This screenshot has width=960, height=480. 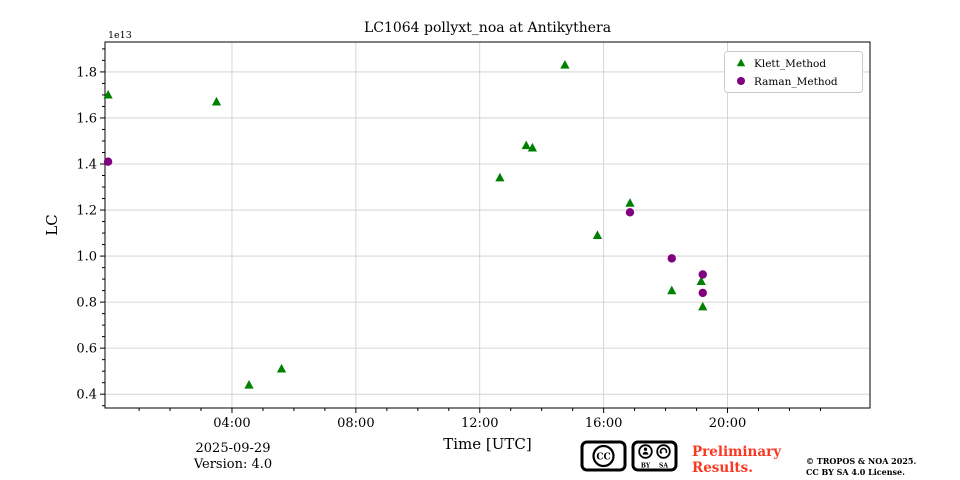 I want to click on y-axis-offset-label: 1e13, so click(x=120, y=35).